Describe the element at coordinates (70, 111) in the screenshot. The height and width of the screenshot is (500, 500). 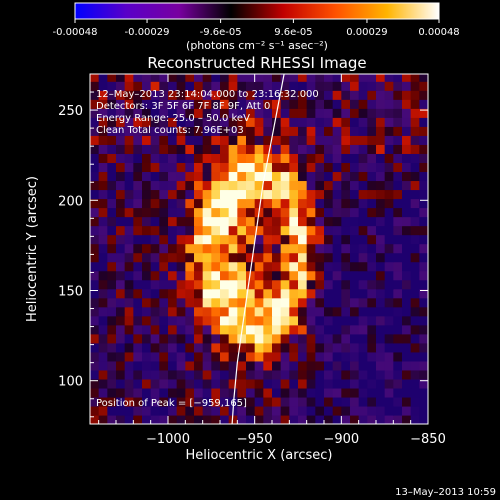
I see `y-tick-label: 250` at that location.